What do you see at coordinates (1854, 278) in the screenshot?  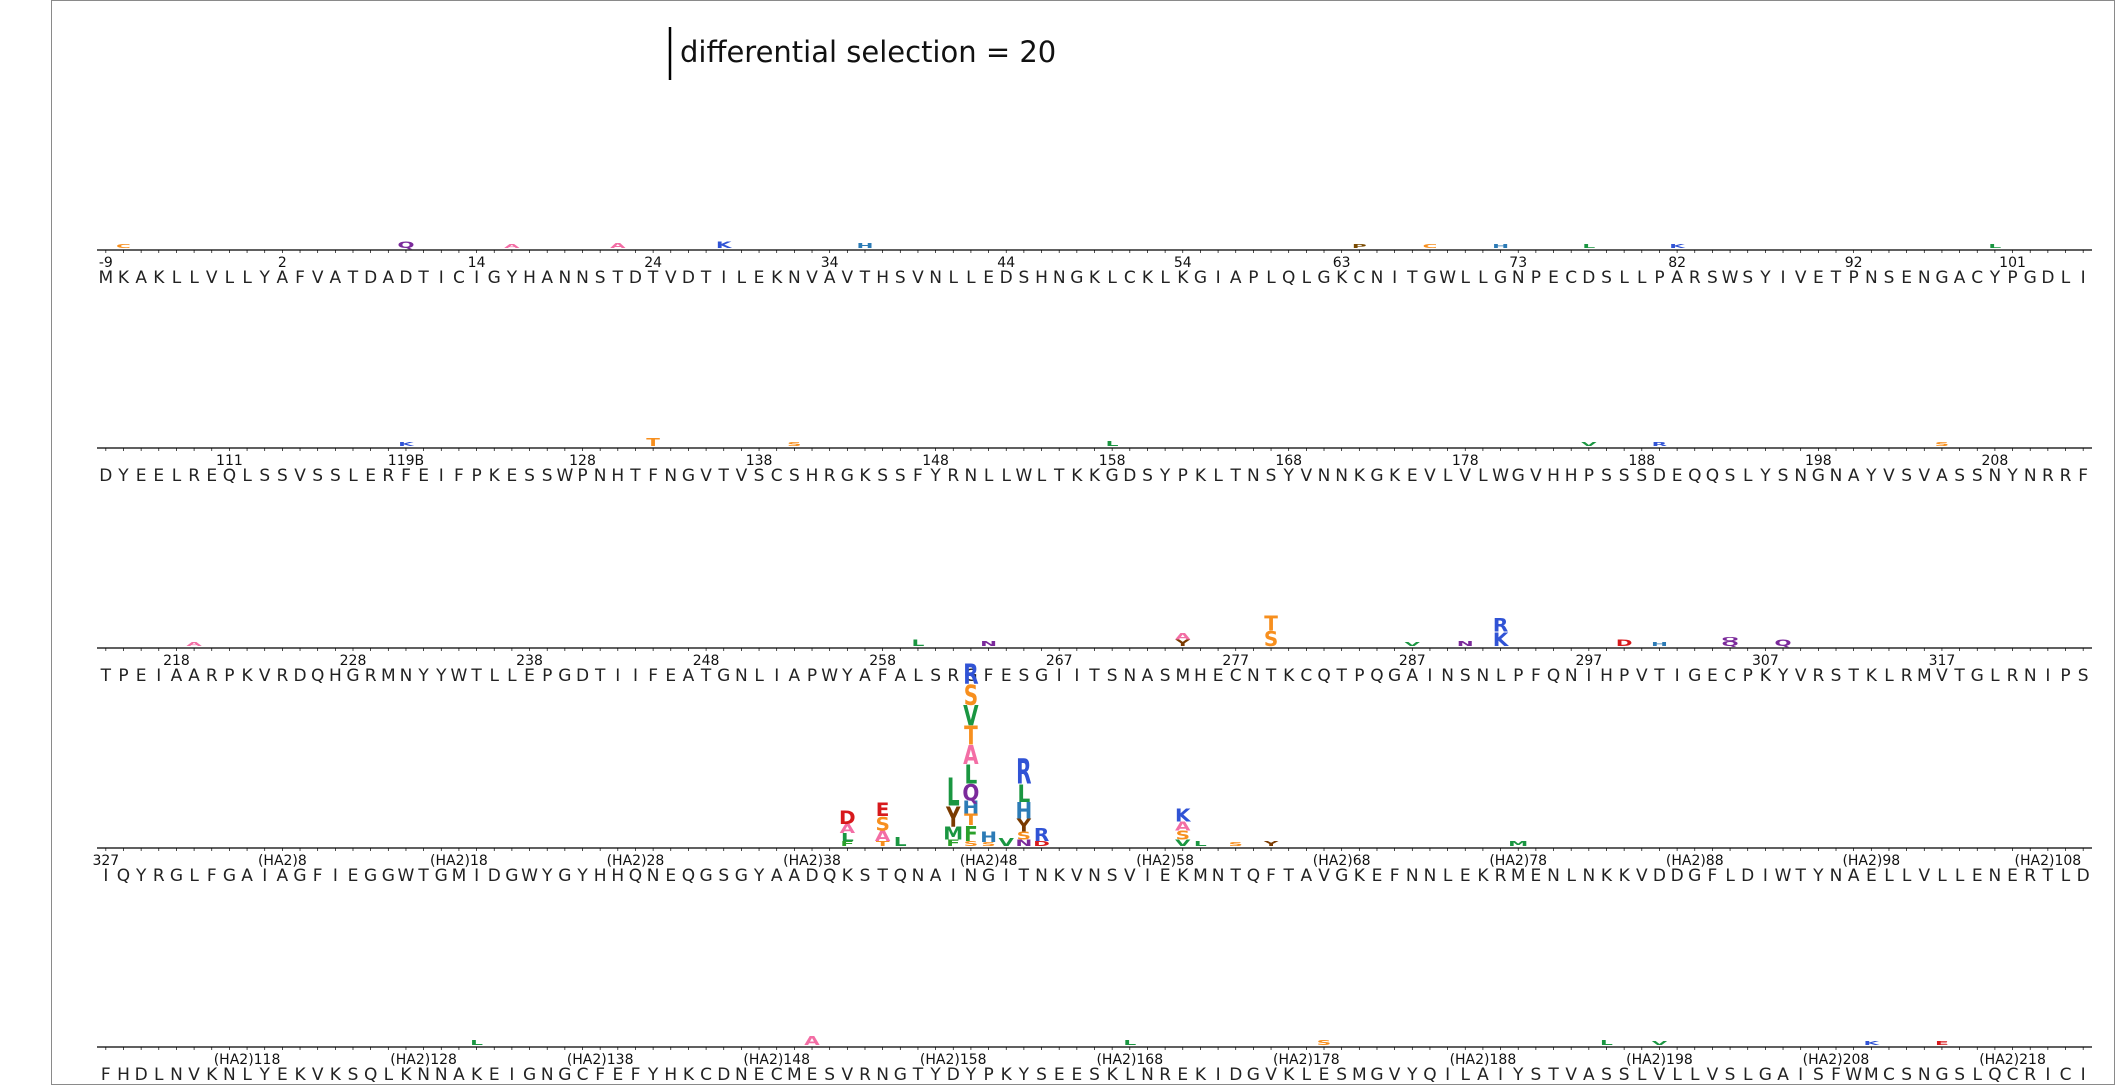 I see `sequence-letter: P` at bounding box center [1854, 278].